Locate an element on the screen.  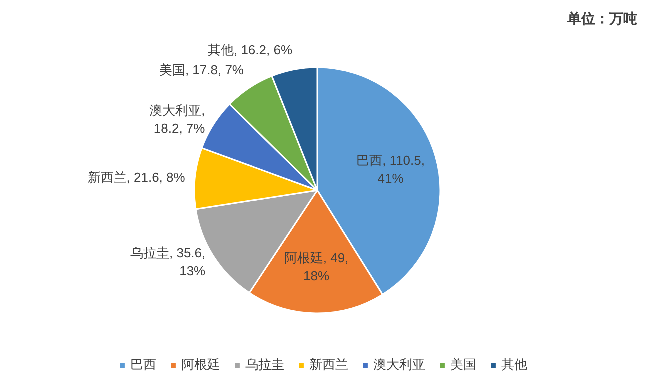
legend-label: 乌拉圭 is located at coordinates (265, 365).